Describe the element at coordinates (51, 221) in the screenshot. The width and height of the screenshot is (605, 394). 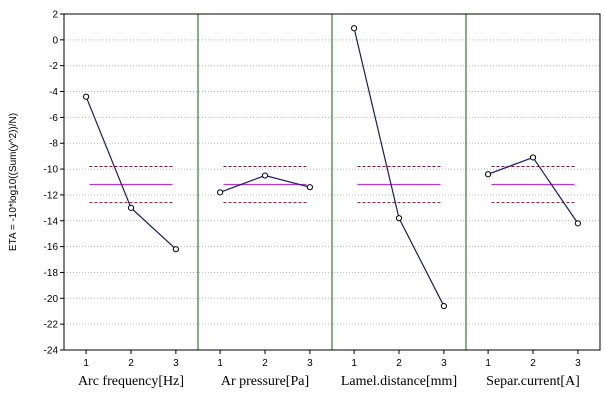
I see `y-tick-label: -14` at that location.